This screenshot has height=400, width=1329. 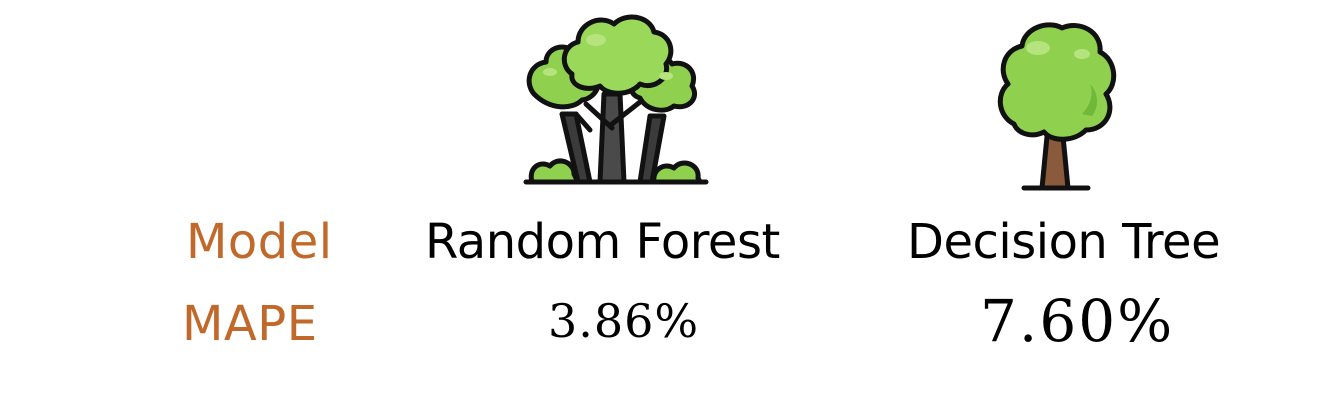 What do you see at coordinates (259, 242) in the screenshot?
I see `model-row-label: Model` at bounding box center [259, 242].